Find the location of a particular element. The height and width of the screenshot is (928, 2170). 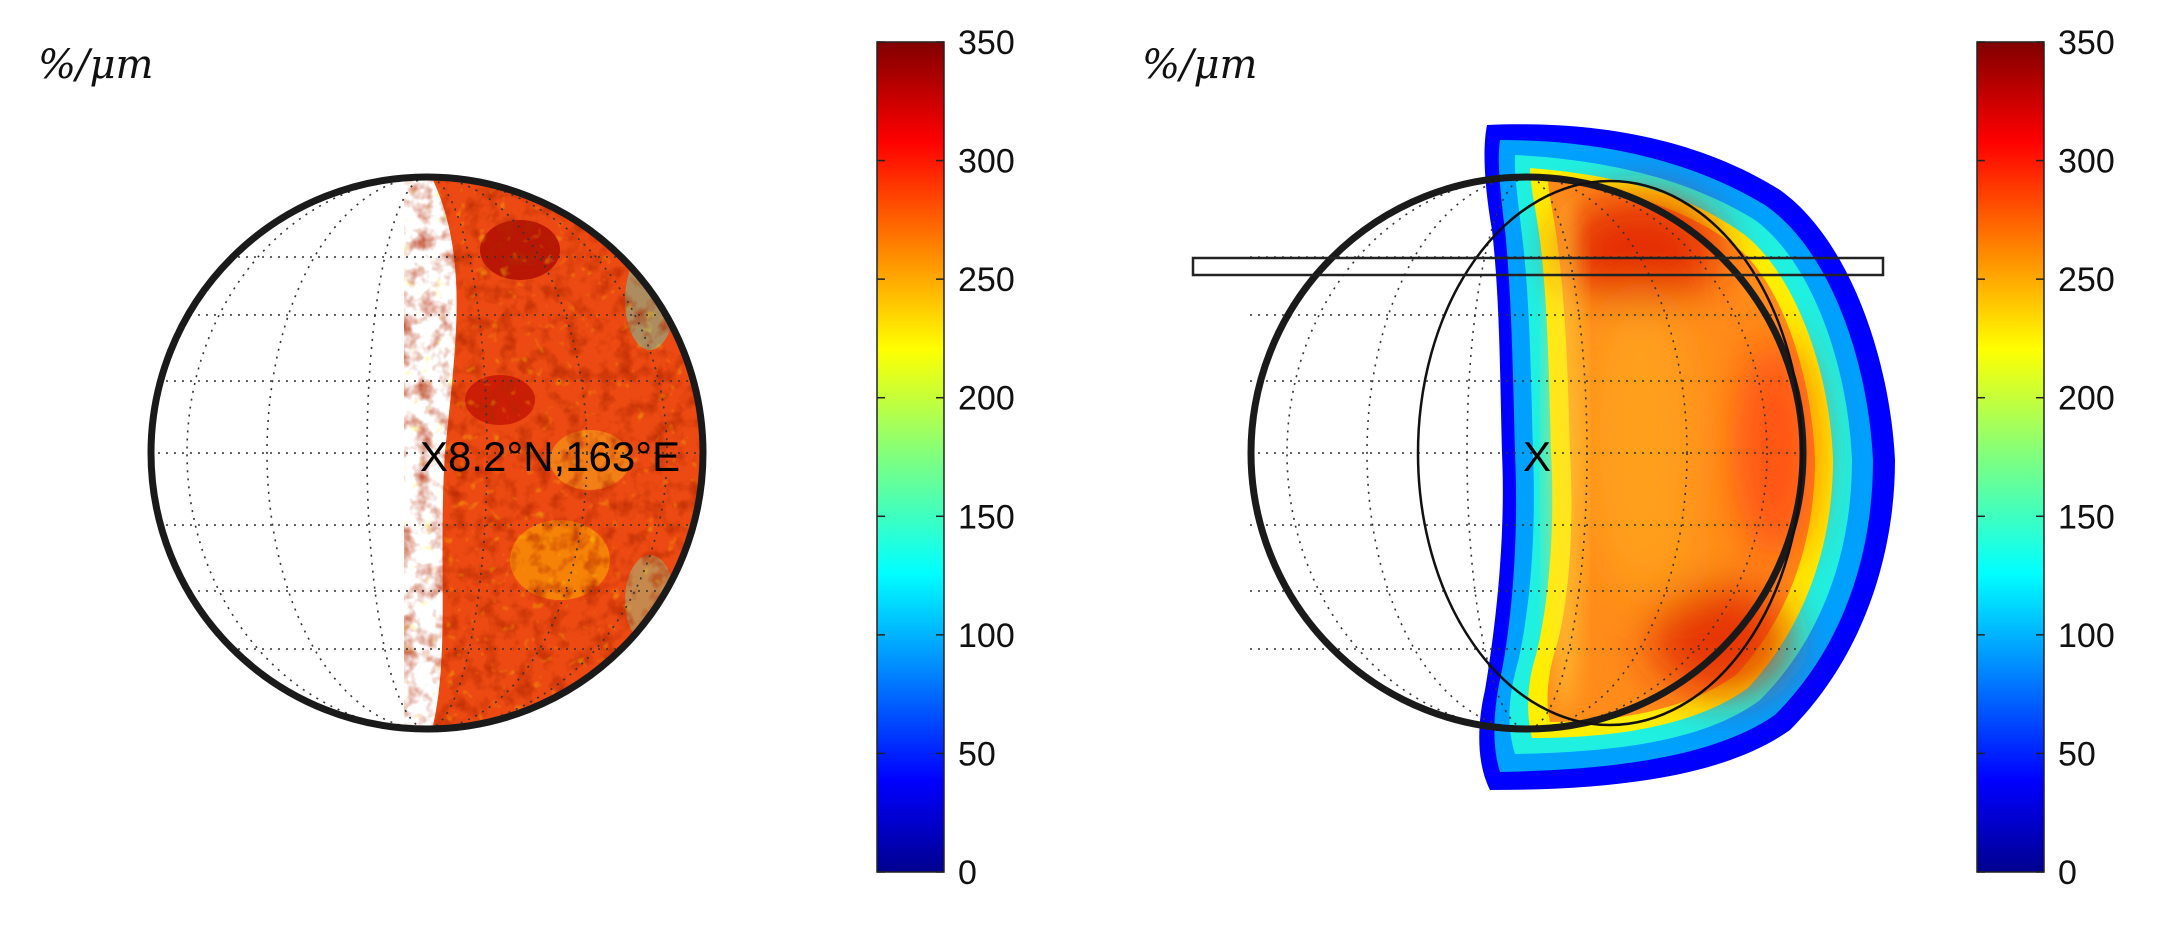

left-data-layer is located at coordinates (568, 453).